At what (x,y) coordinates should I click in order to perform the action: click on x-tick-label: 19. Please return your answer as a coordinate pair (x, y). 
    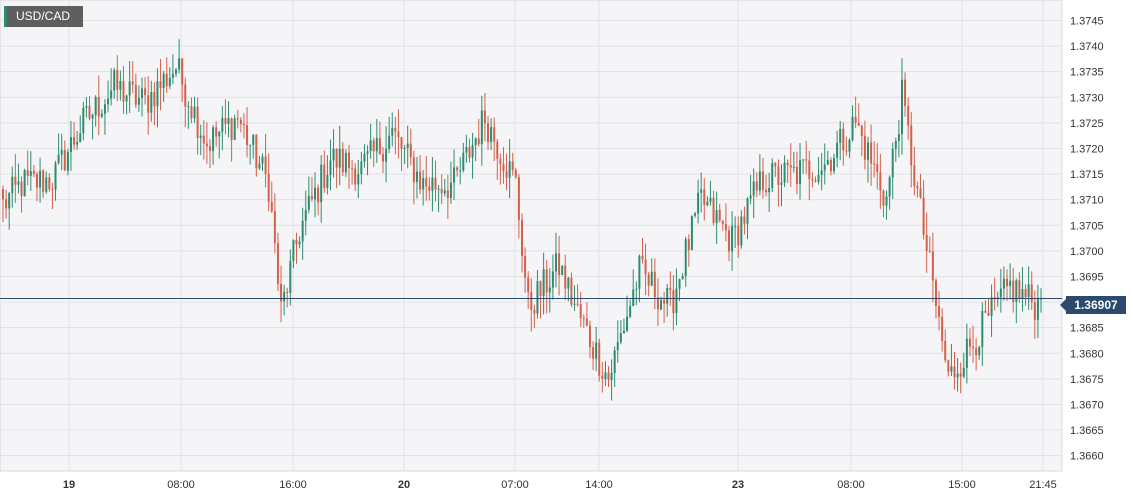
    Looking at the image, I should click on (69, 485).